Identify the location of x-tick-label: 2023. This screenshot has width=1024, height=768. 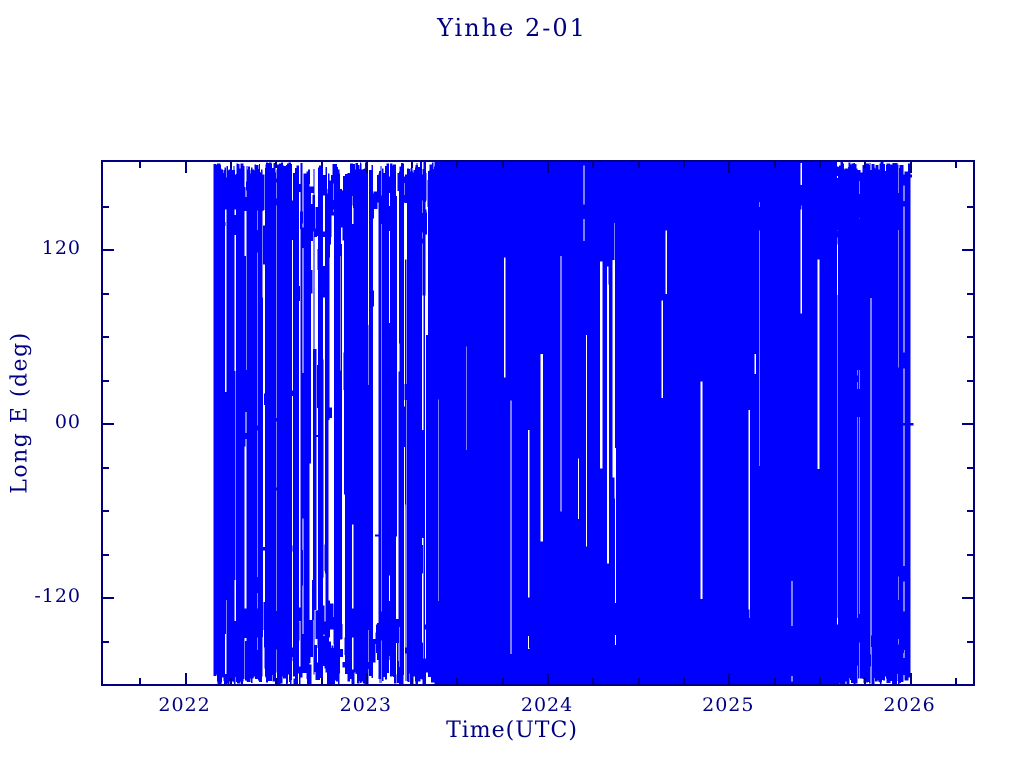
(365, 705).